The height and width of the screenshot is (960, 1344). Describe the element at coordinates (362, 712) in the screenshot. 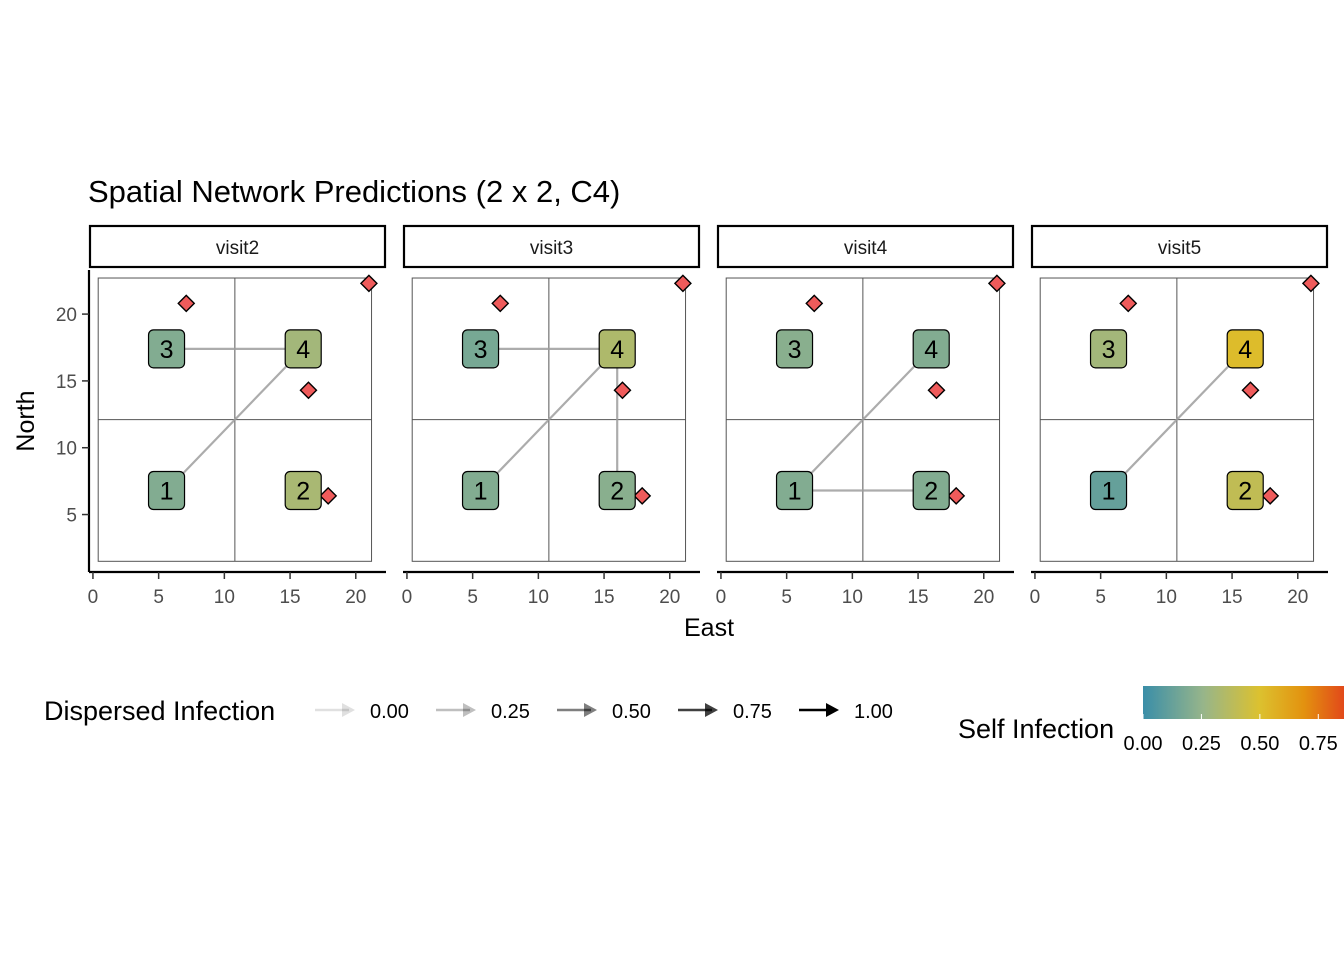

I see `dispersed-key-0.00: 0.00` at that location.